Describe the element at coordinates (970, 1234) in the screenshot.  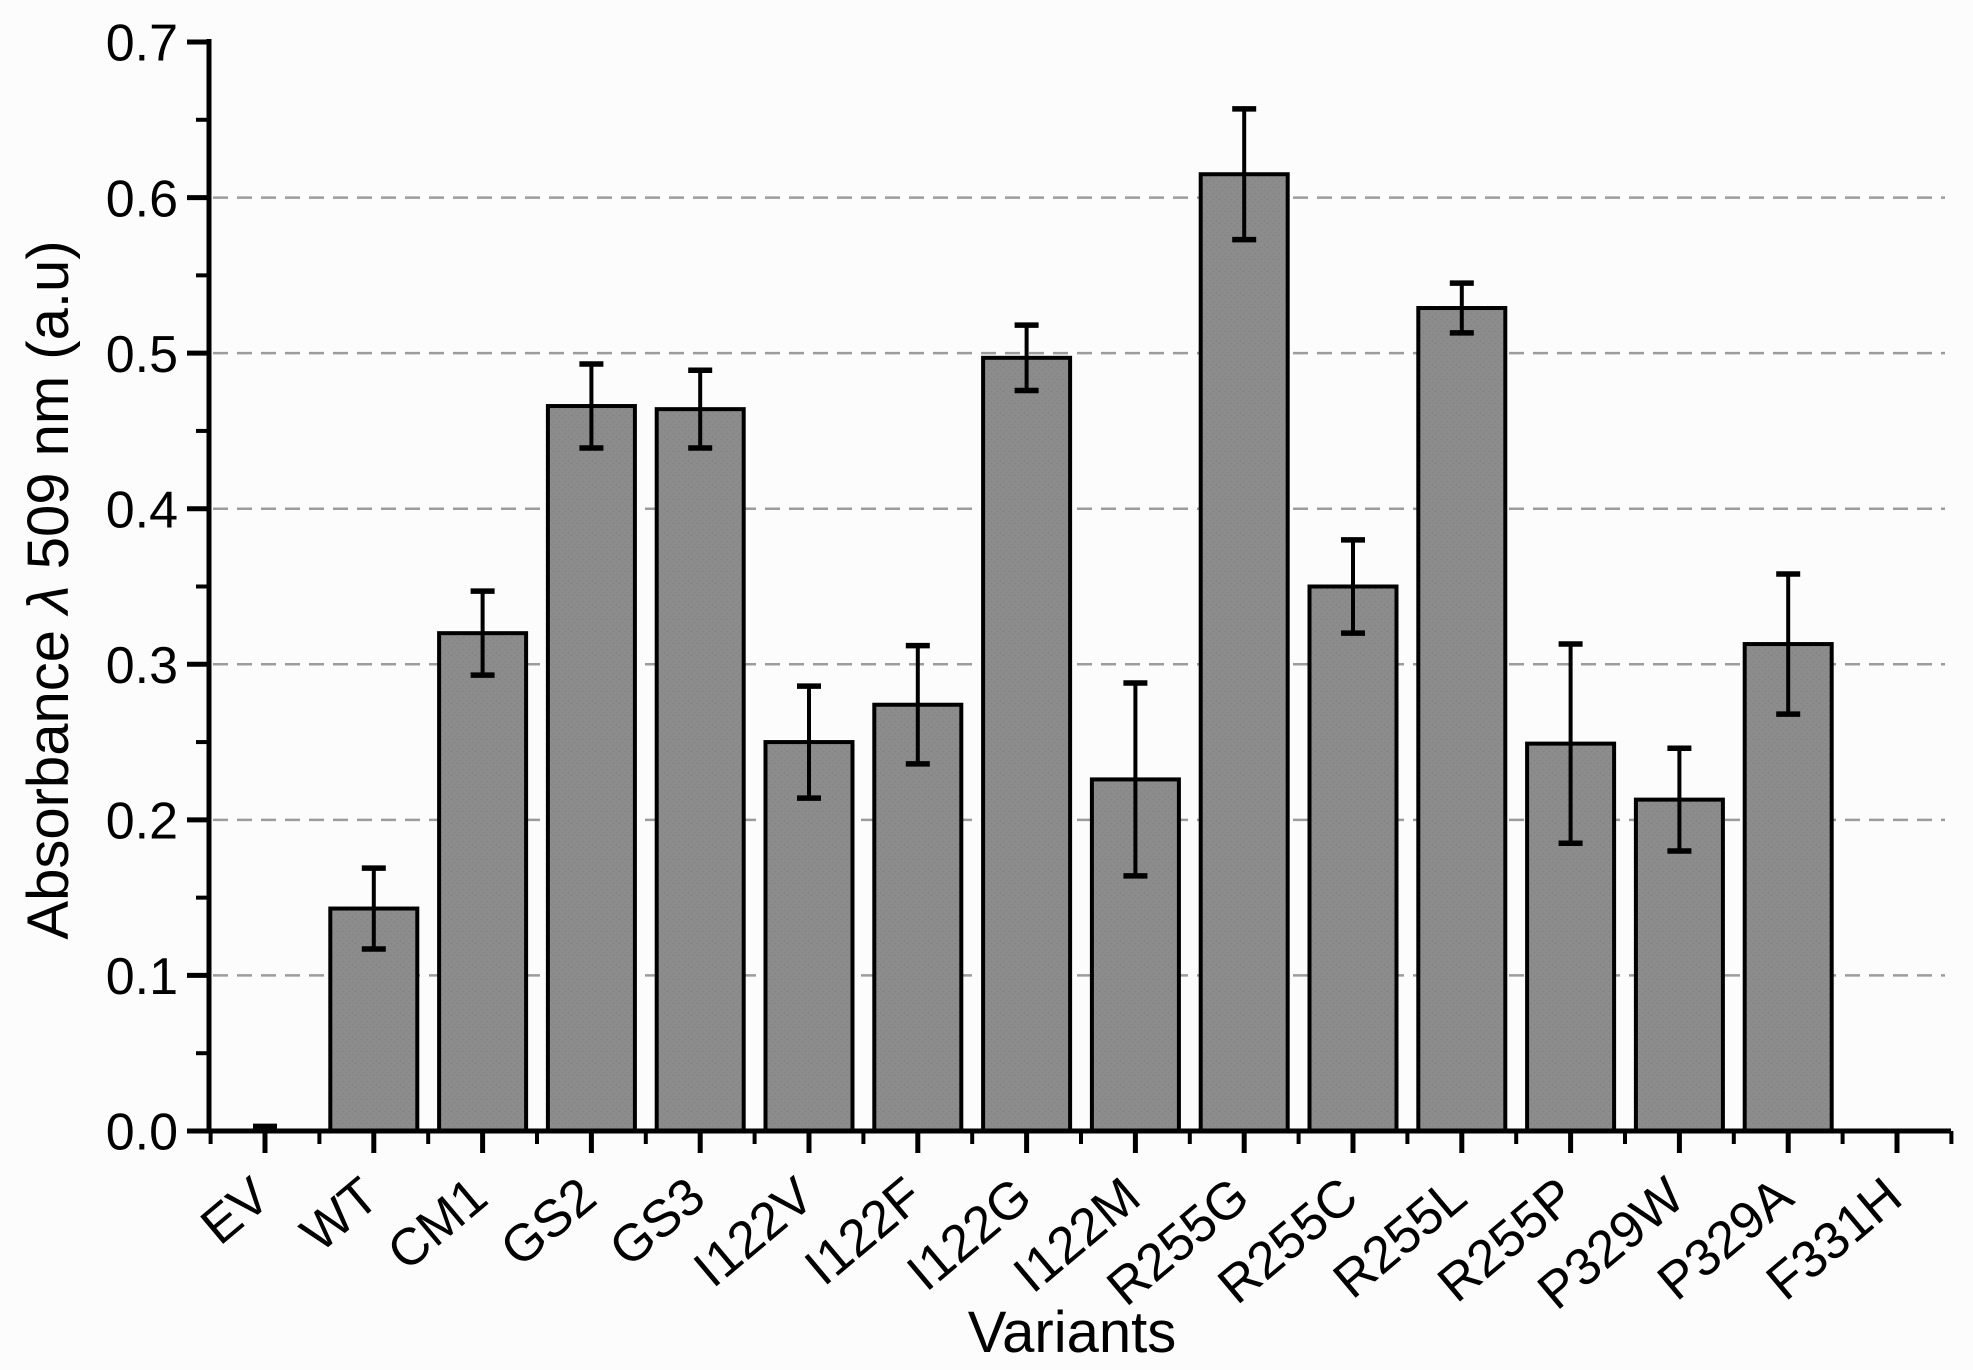
I see `x-tick-label-i122g: I122G` at that location.